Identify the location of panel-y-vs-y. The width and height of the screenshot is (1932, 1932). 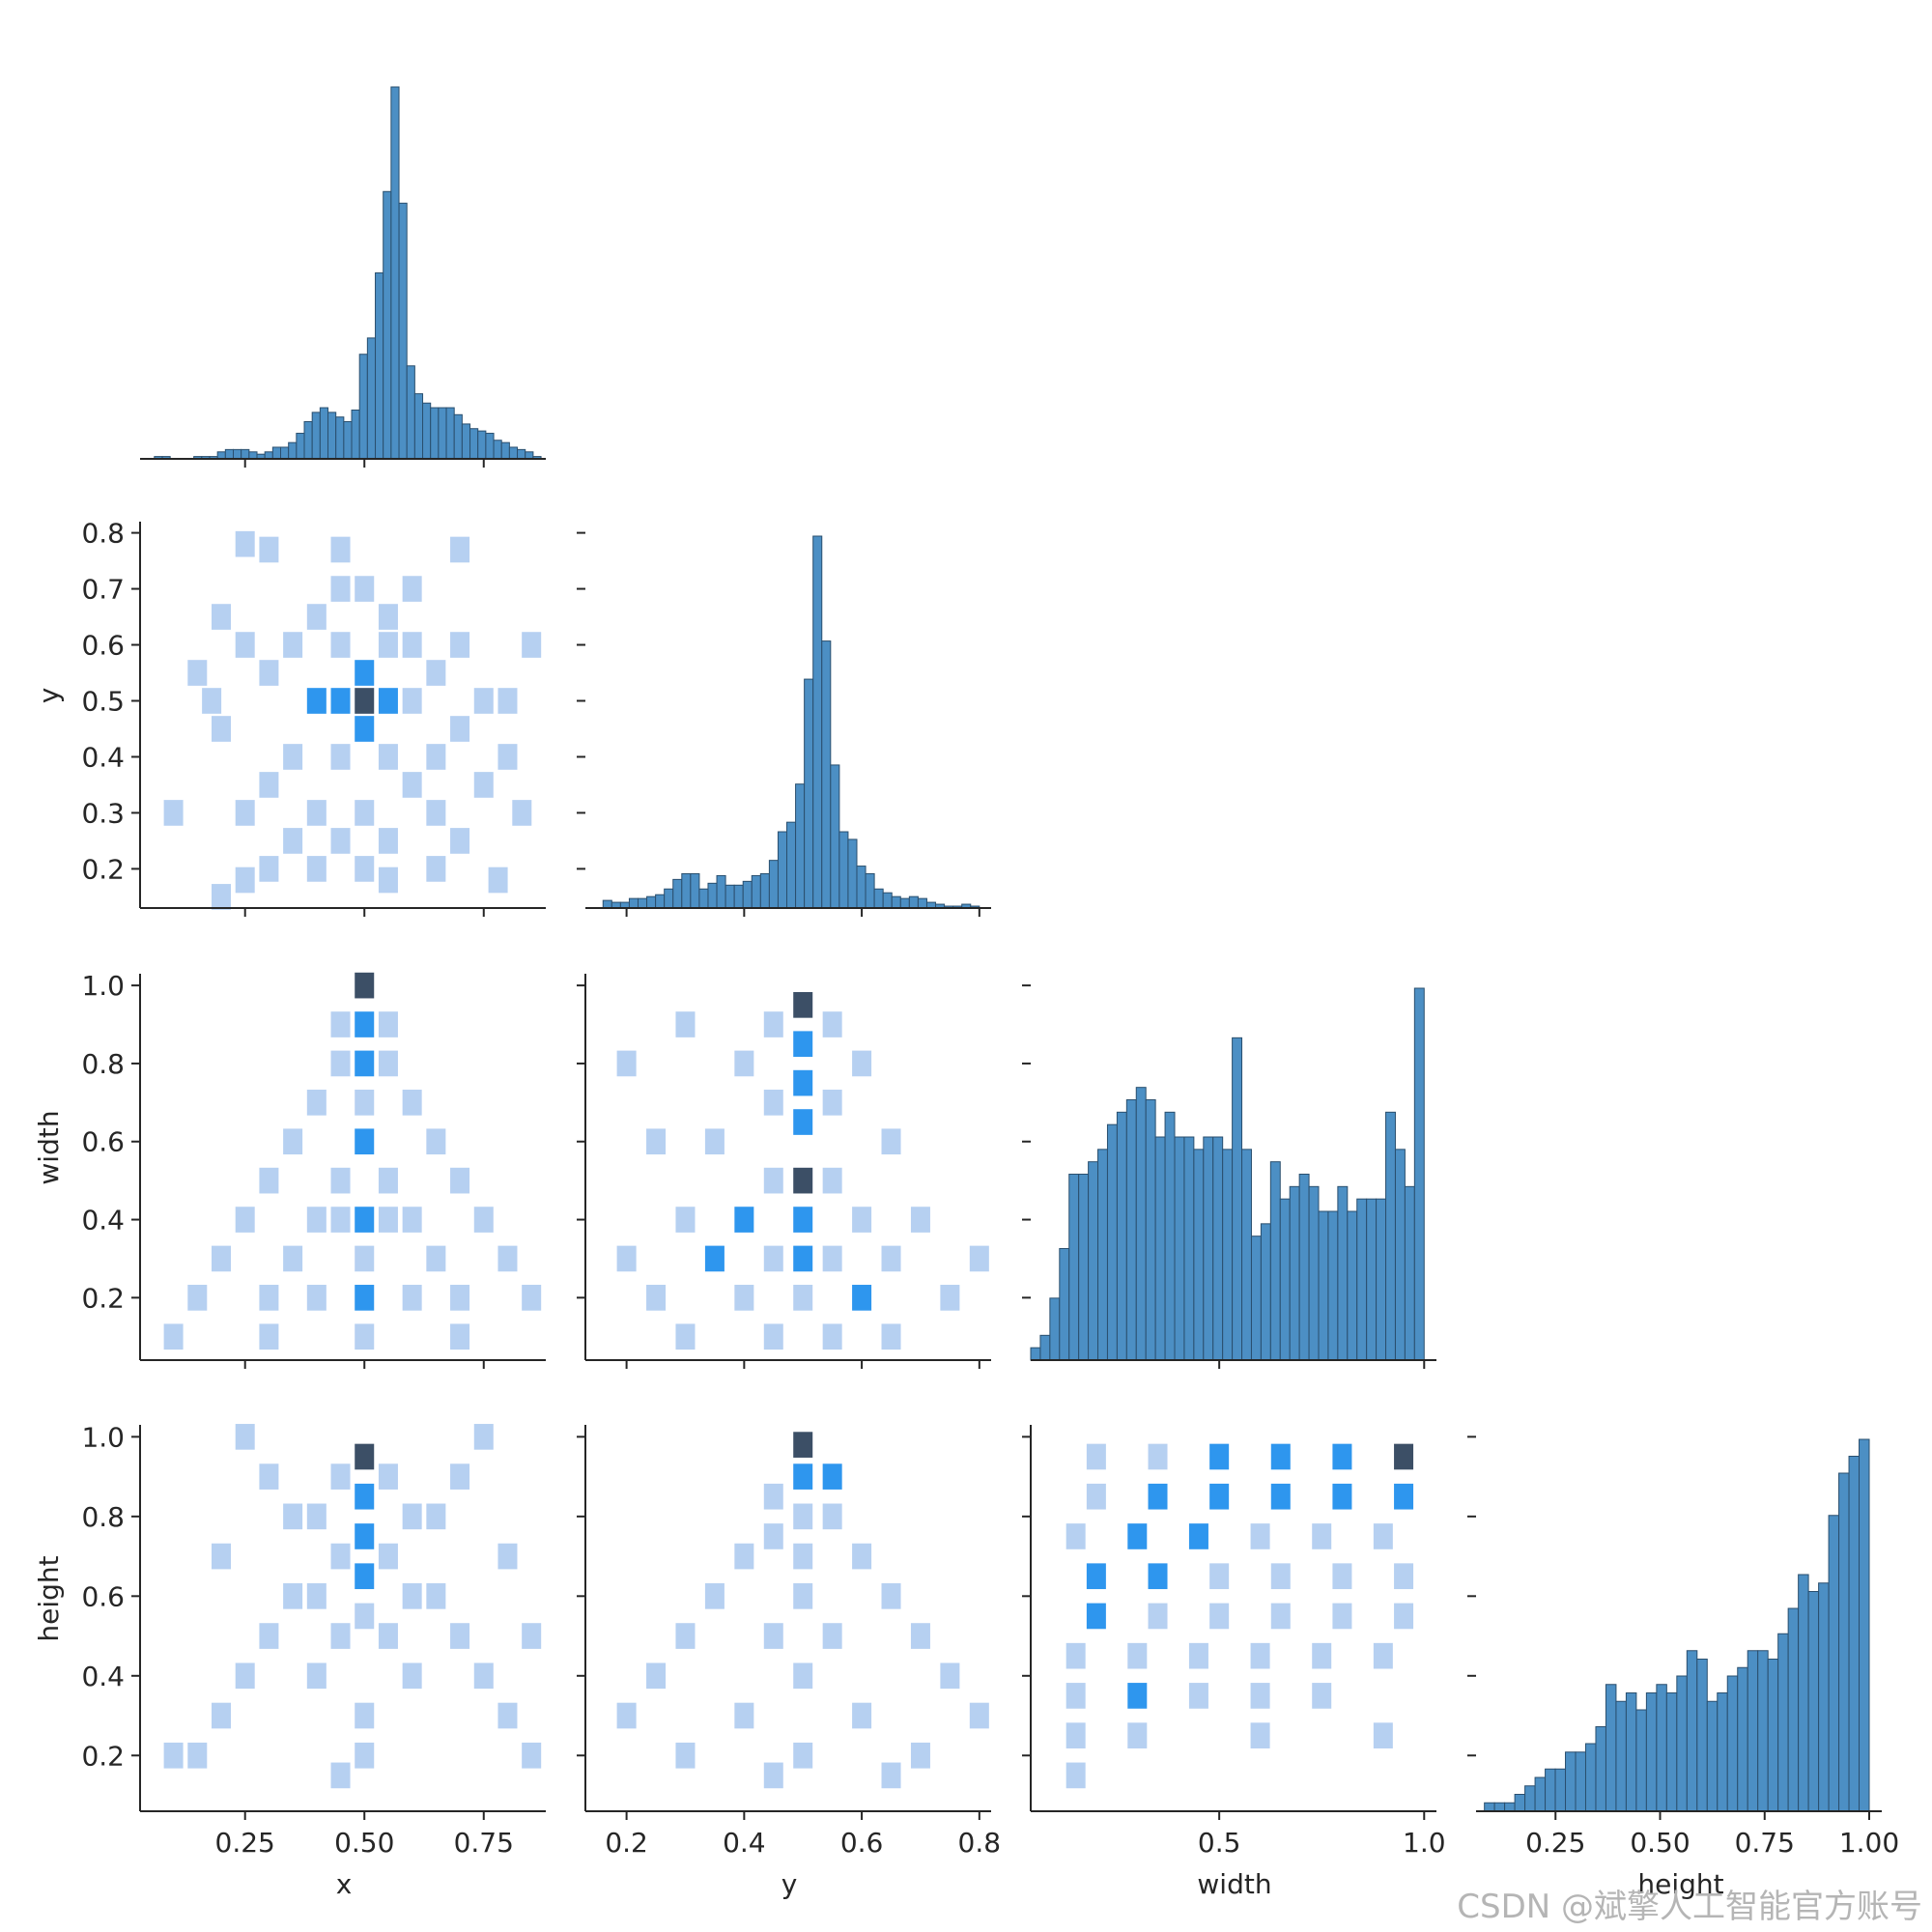
(784, 724).